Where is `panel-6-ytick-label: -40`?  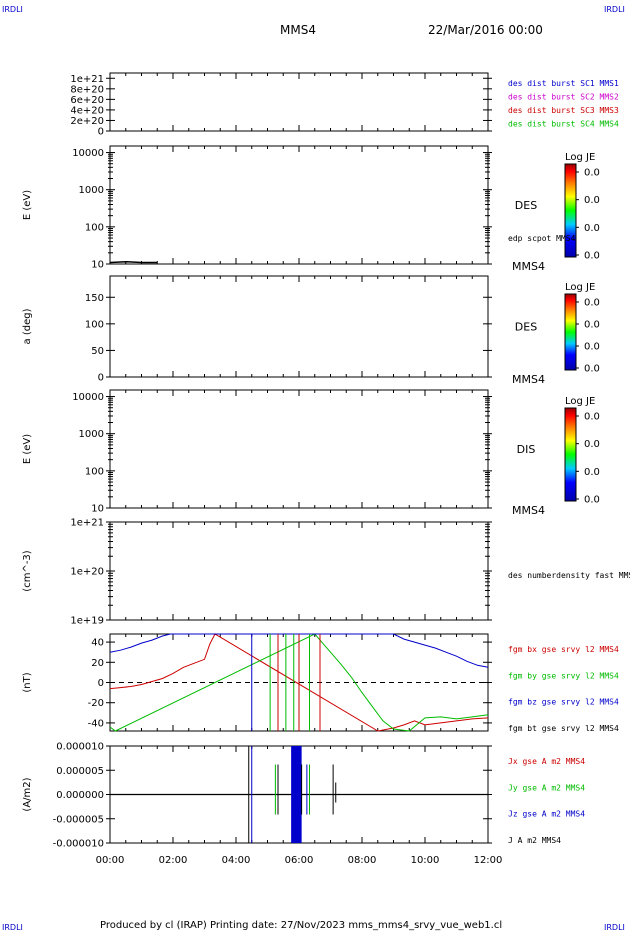 panel-6-ytick-label: -40 is located at coordinates (96, 723).